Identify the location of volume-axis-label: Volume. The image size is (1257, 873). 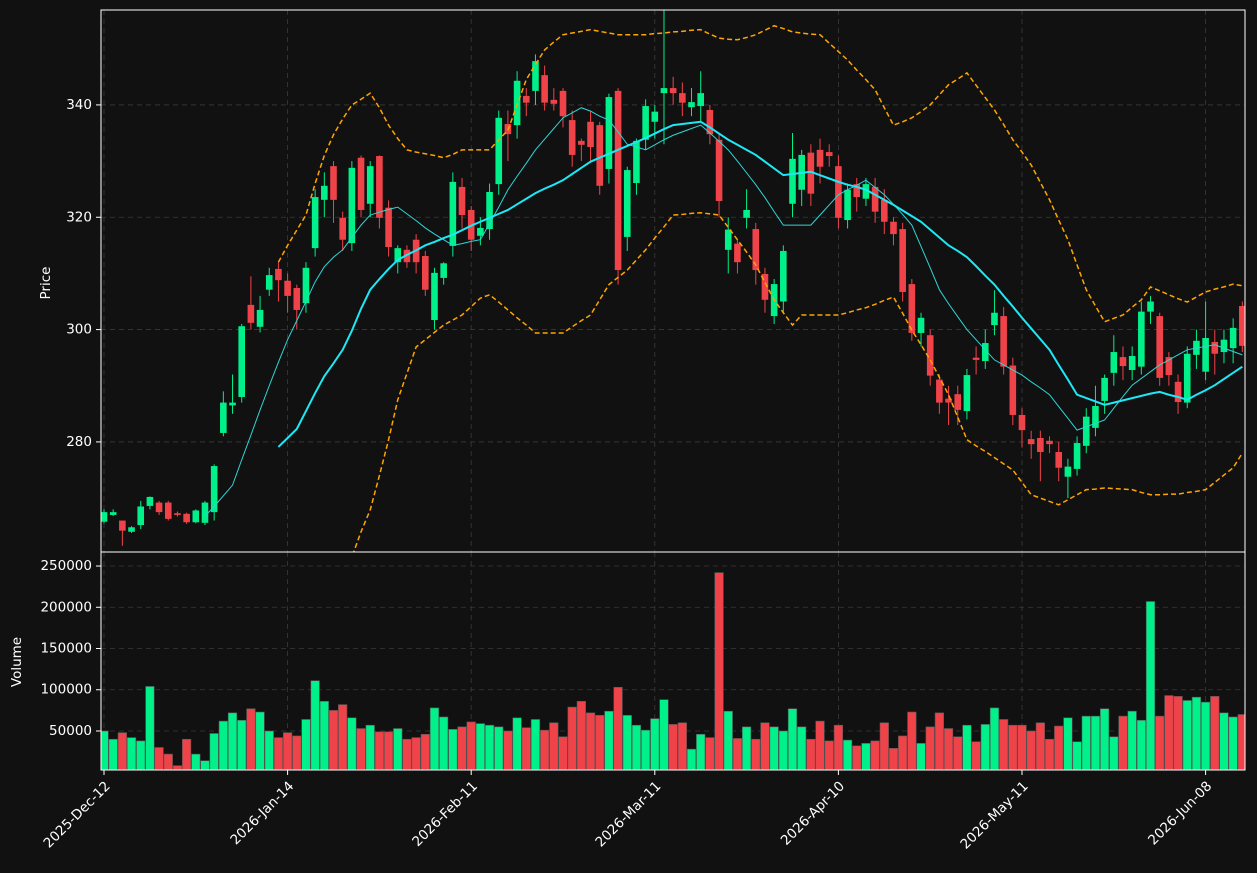
(17, 662).